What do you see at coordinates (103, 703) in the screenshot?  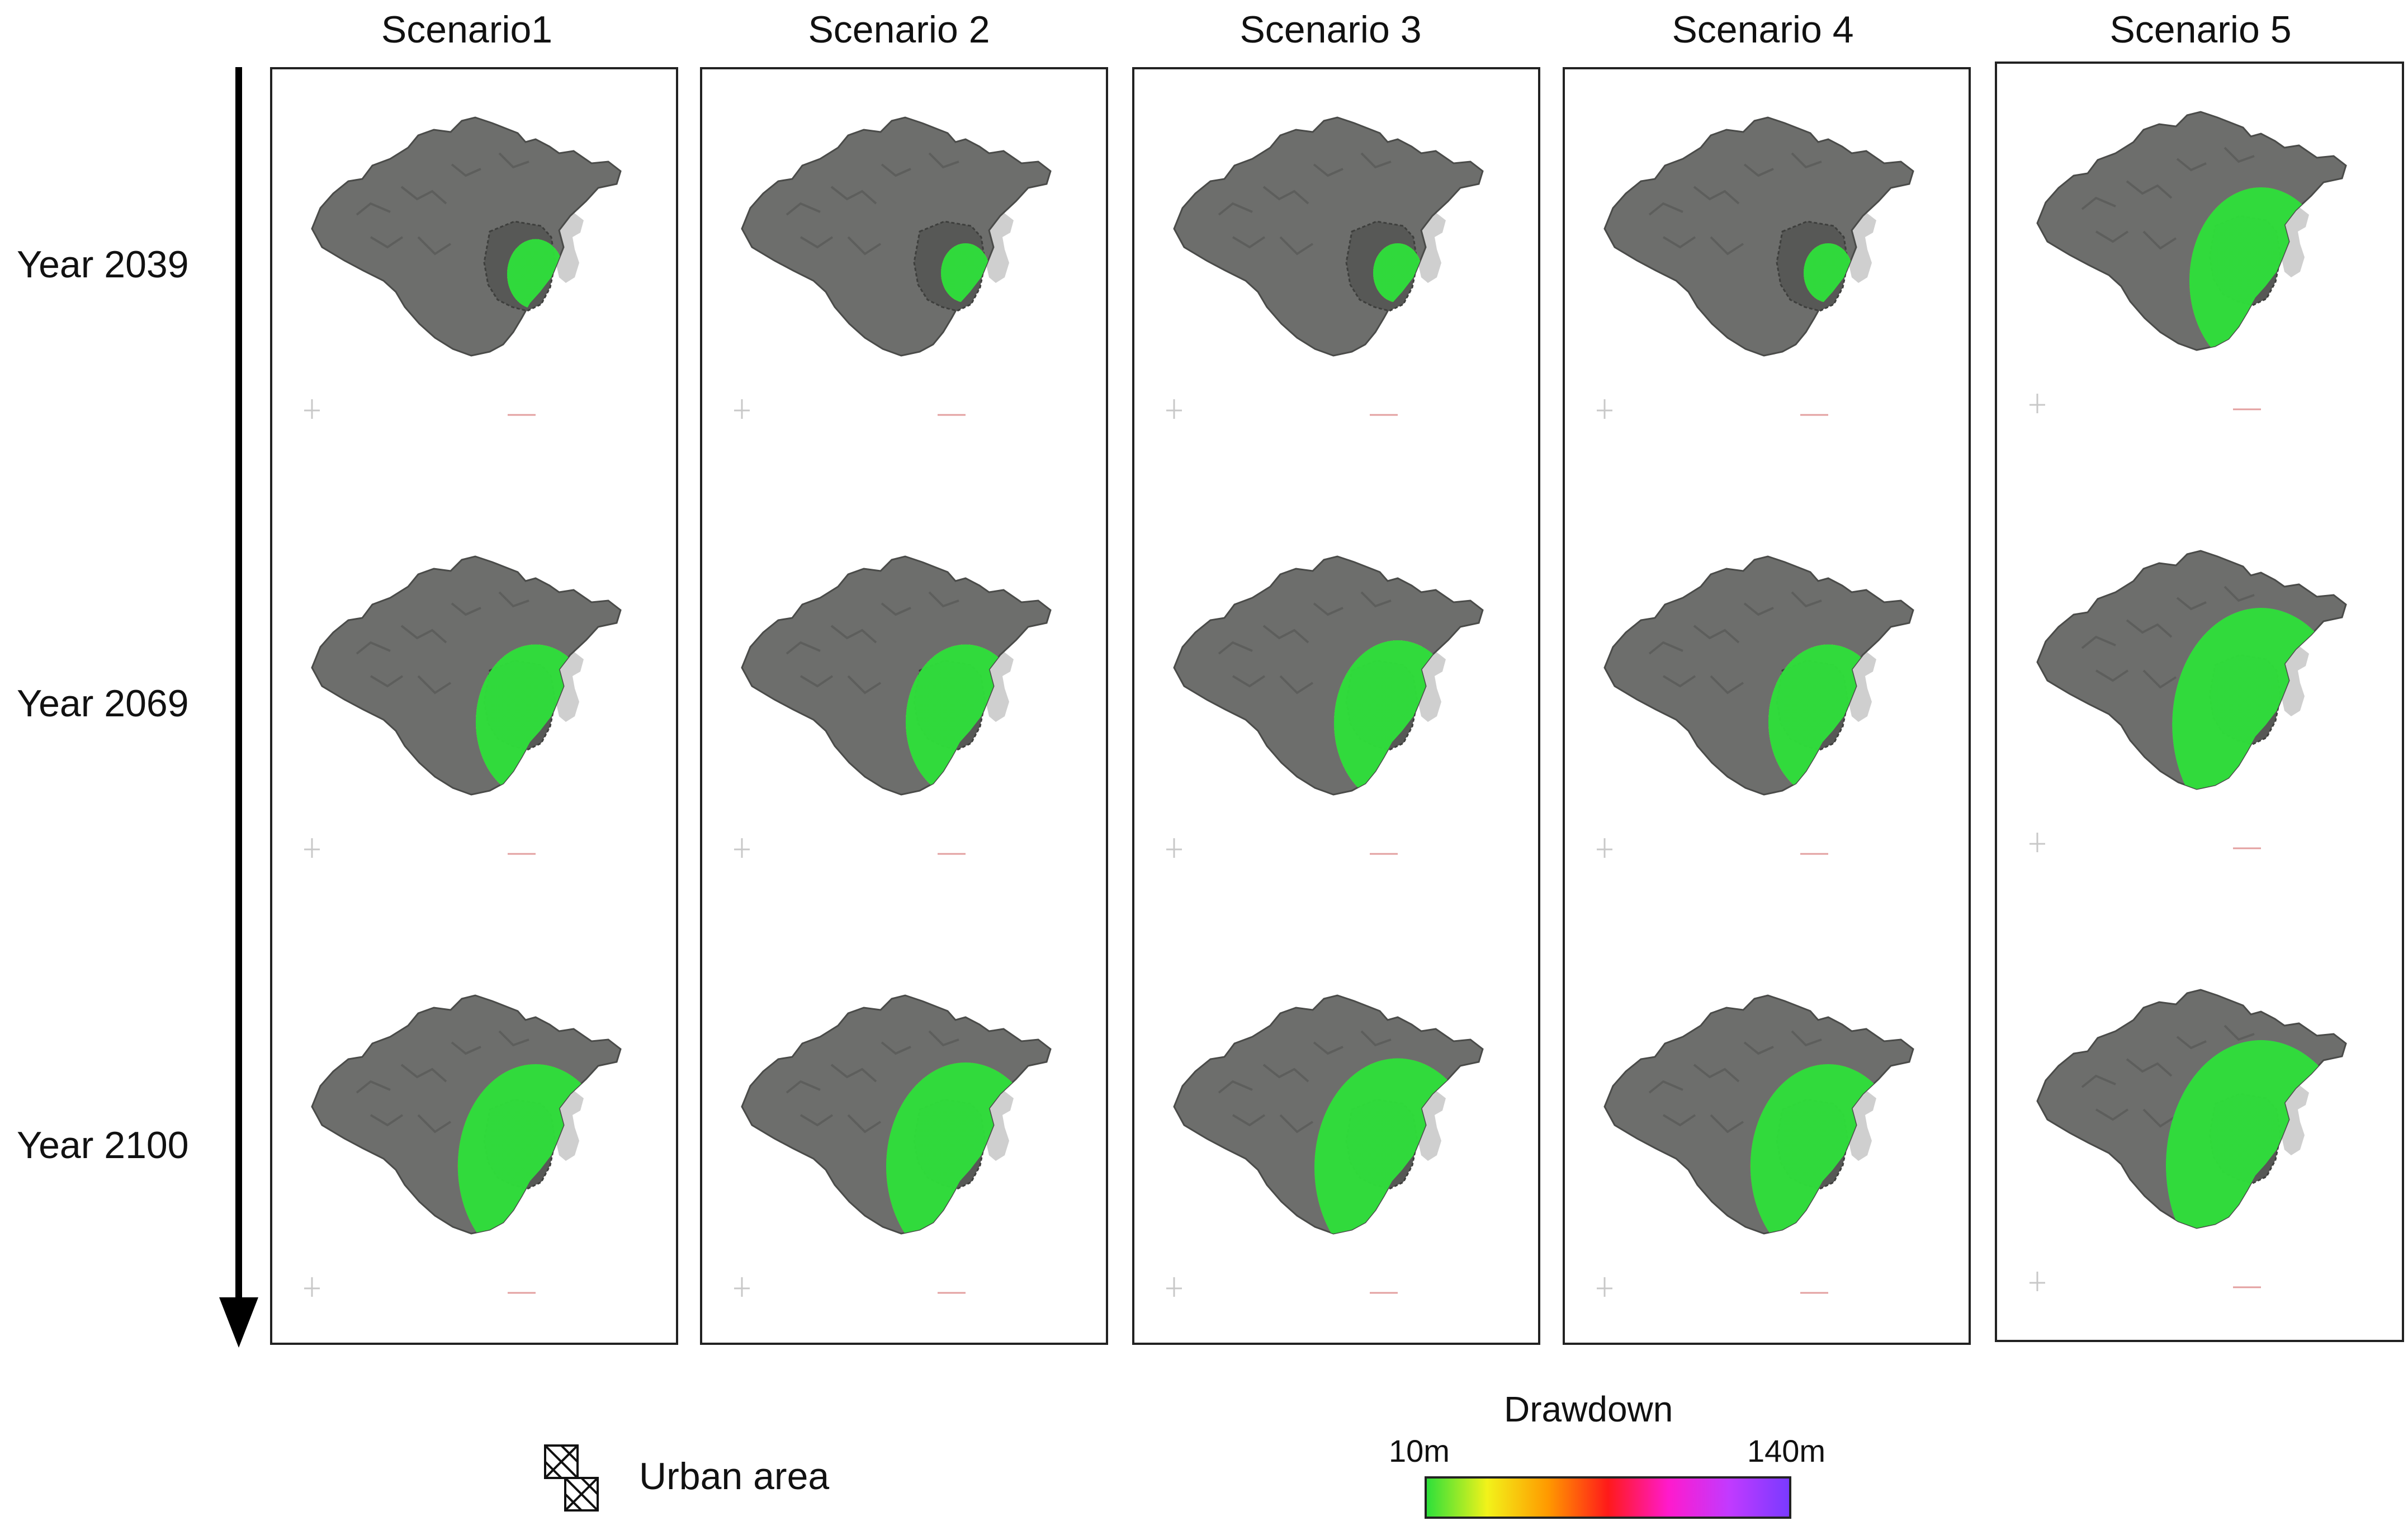 I see `year-2069-label: Year 2069` at bounding box center [103, 703].